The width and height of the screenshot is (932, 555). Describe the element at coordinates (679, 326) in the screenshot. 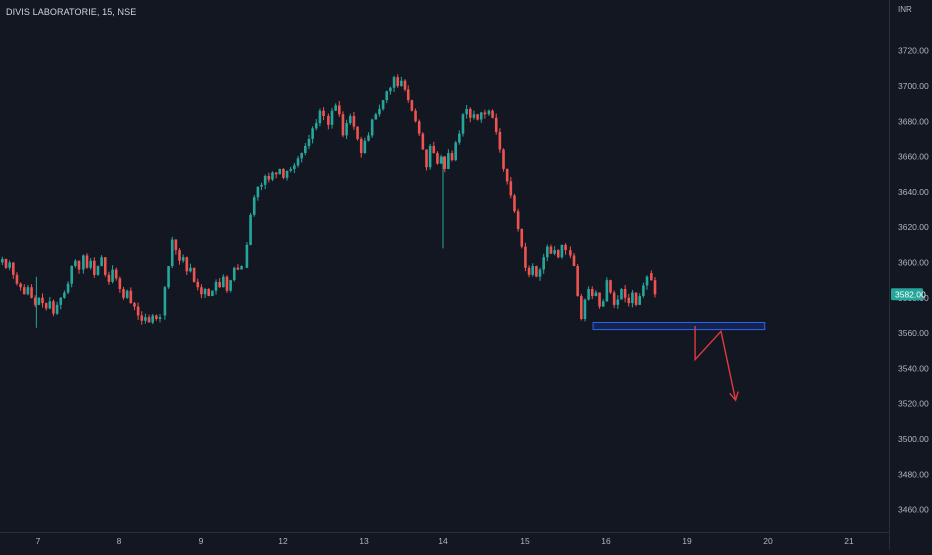

I see `support-zone-rectangle` at that location.